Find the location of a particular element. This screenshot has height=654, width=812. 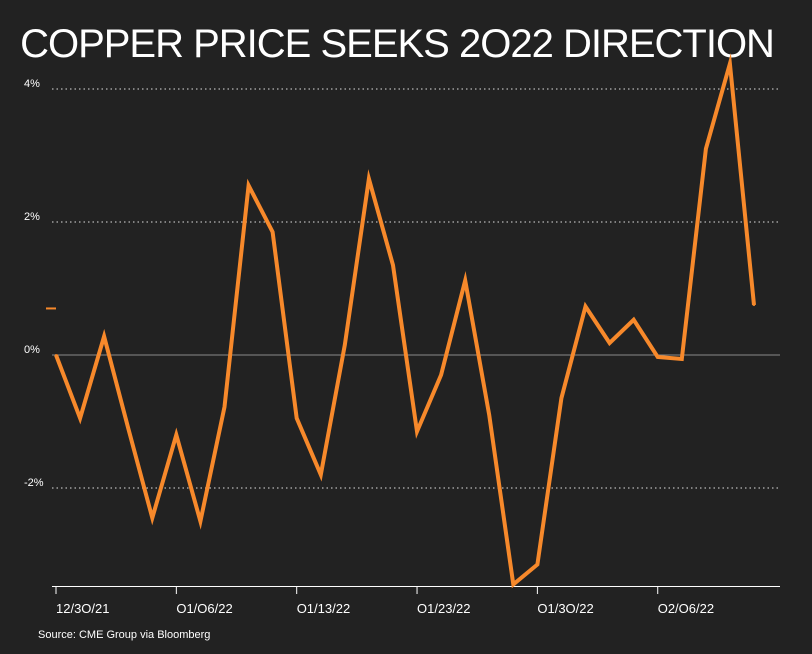

x-tick-label: O2/O6/22 is located at coordinates (686, 608).